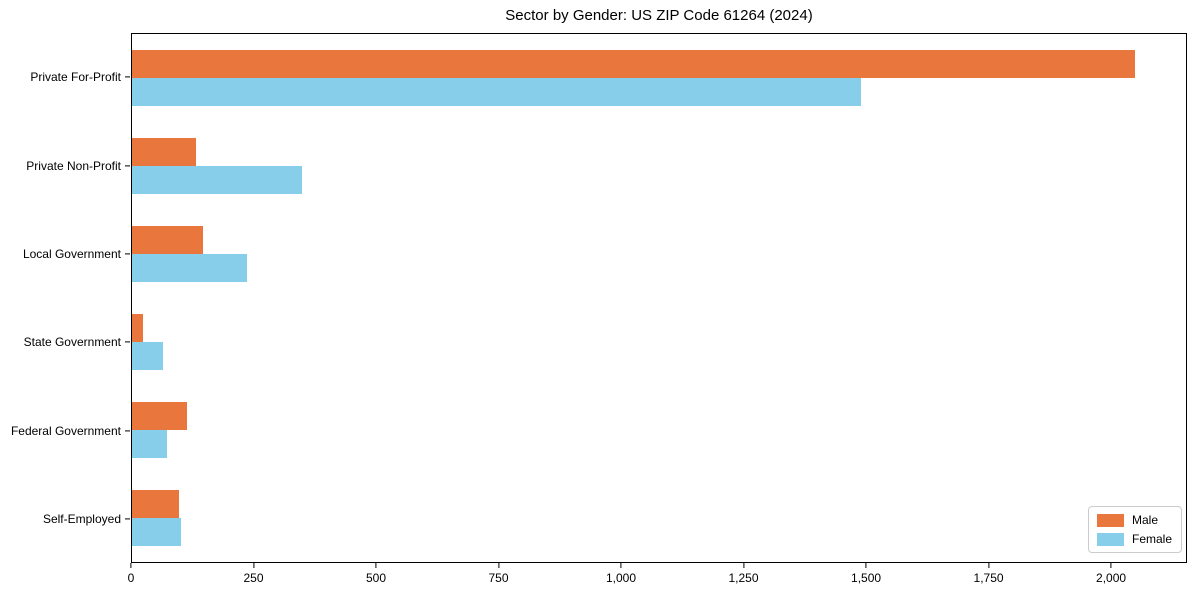 This screenshot has width=1200, height=600. Describe the element at coordinates (866, 578) in the screenshot. I see `x-tick-label: 1,500` at that location.